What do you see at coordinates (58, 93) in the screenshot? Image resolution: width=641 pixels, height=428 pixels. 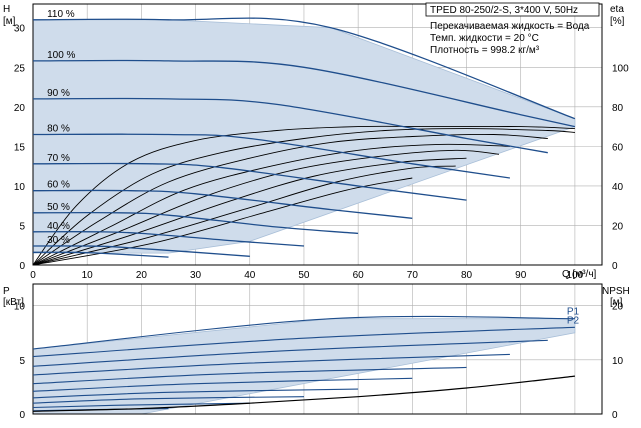 I see `speed-label-2: 90 %` at bounding box center [58, 93].